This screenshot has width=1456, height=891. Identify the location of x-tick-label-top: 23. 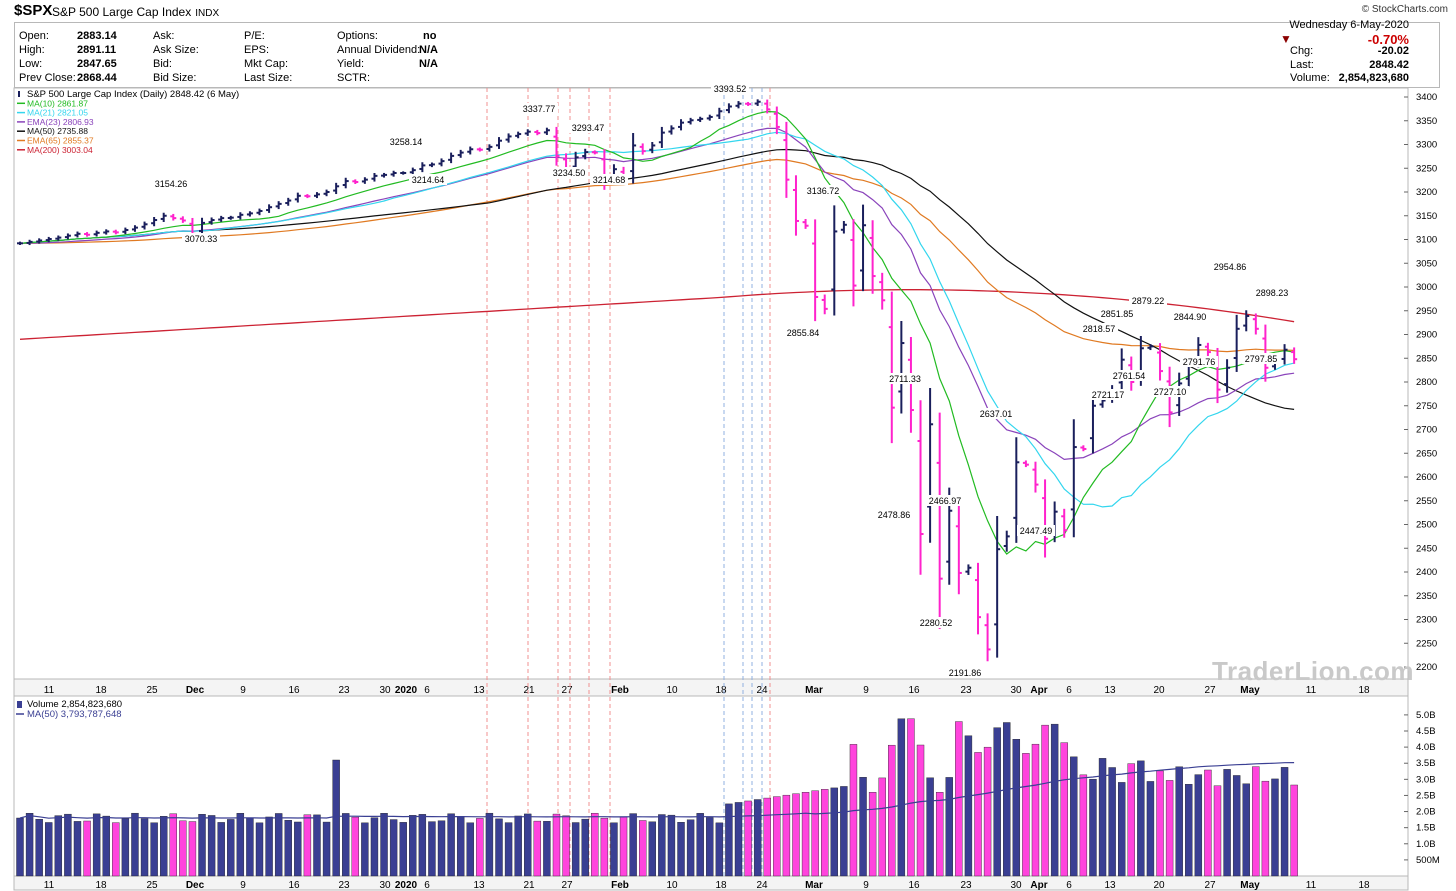
(344, 690).